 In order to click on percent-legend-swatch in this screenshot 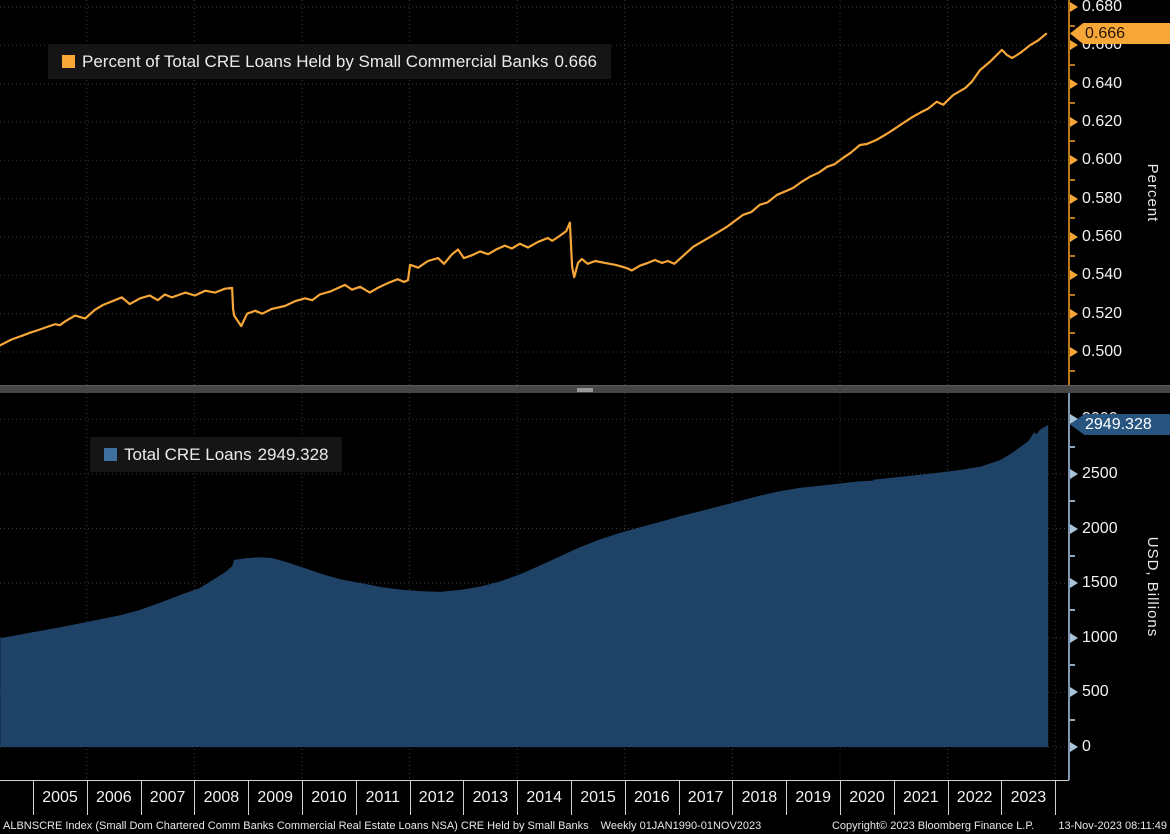, I will do `click(68, 61)`.